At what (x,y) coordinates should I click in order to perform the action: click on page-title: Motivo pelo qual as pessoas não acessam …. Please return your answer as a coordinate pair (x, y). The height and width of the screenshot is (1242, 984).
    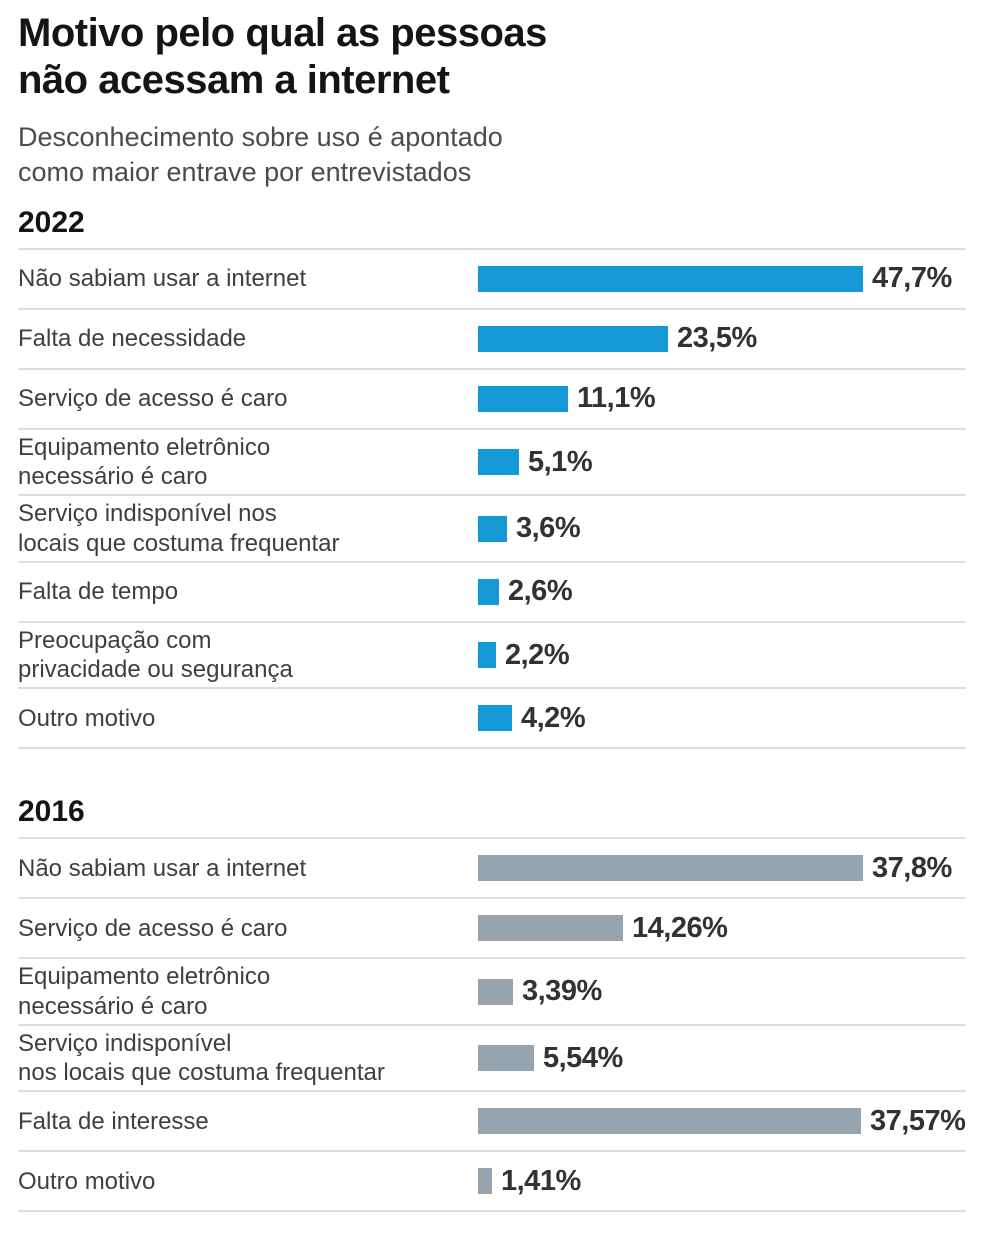
    Looking at the image, I should click on (282, 56).